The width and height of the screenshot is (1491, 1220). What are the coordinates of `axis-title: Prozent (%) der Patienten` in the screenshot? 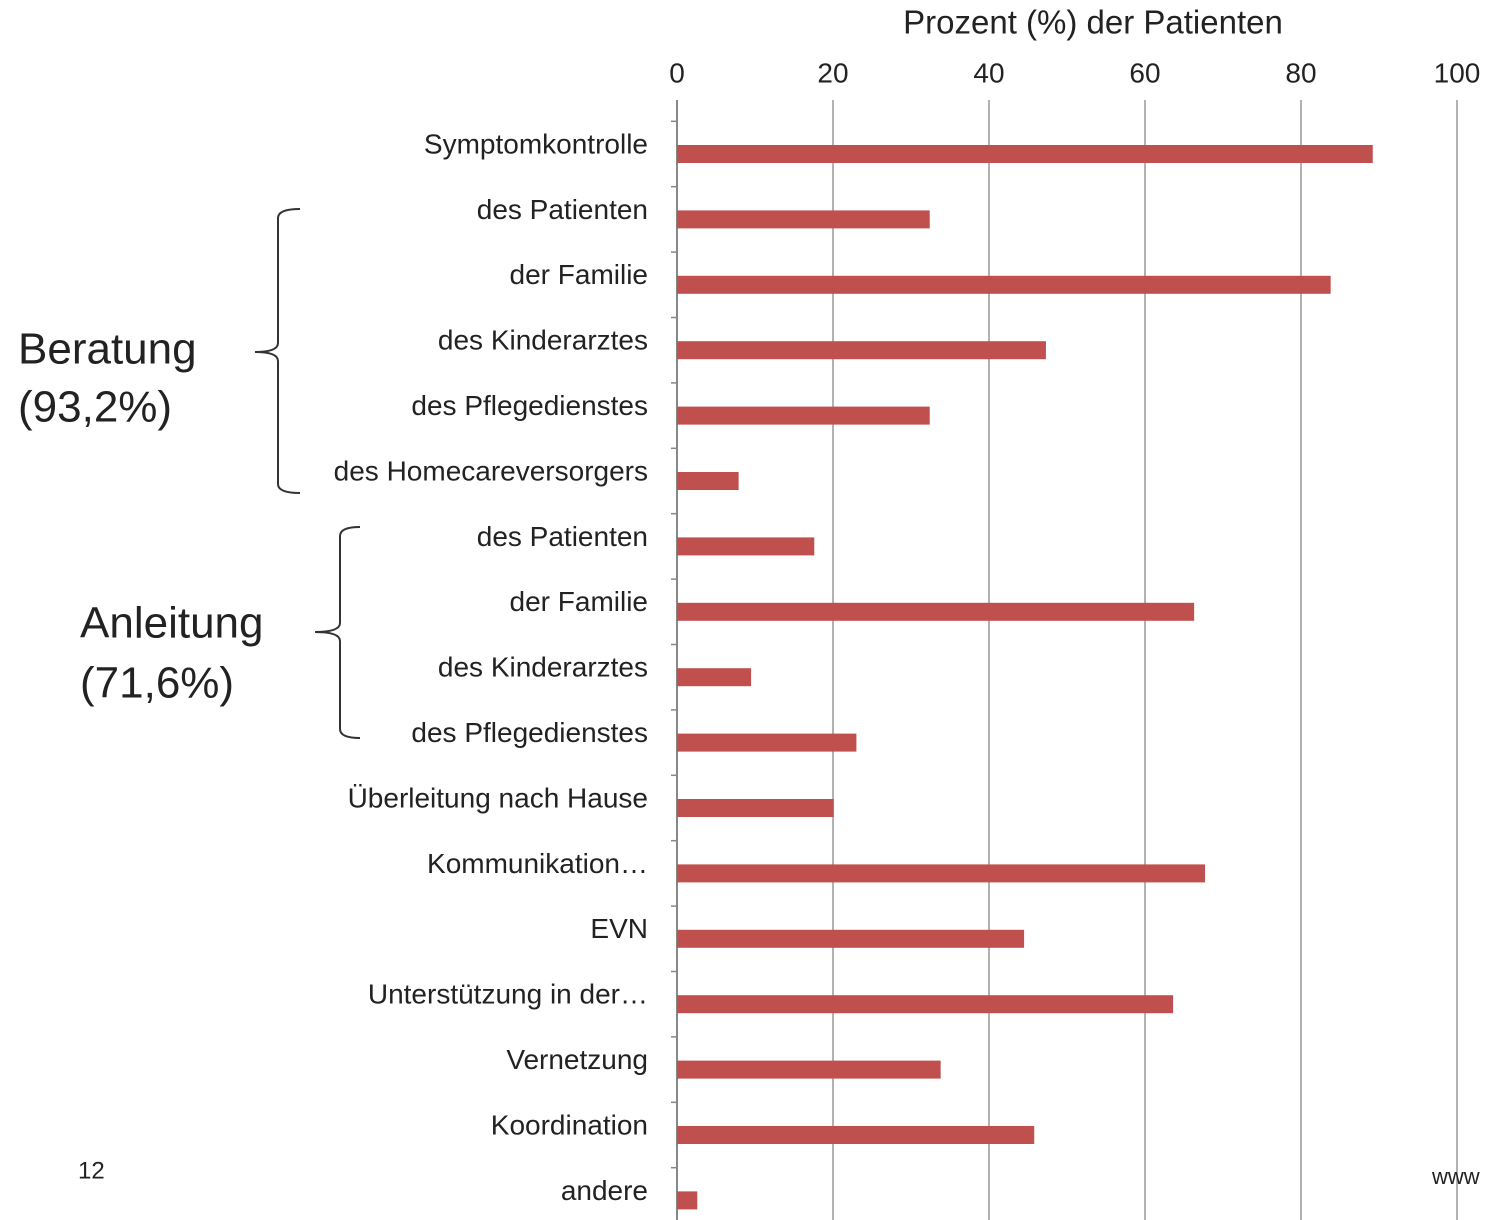 It's located at (1093, 22).